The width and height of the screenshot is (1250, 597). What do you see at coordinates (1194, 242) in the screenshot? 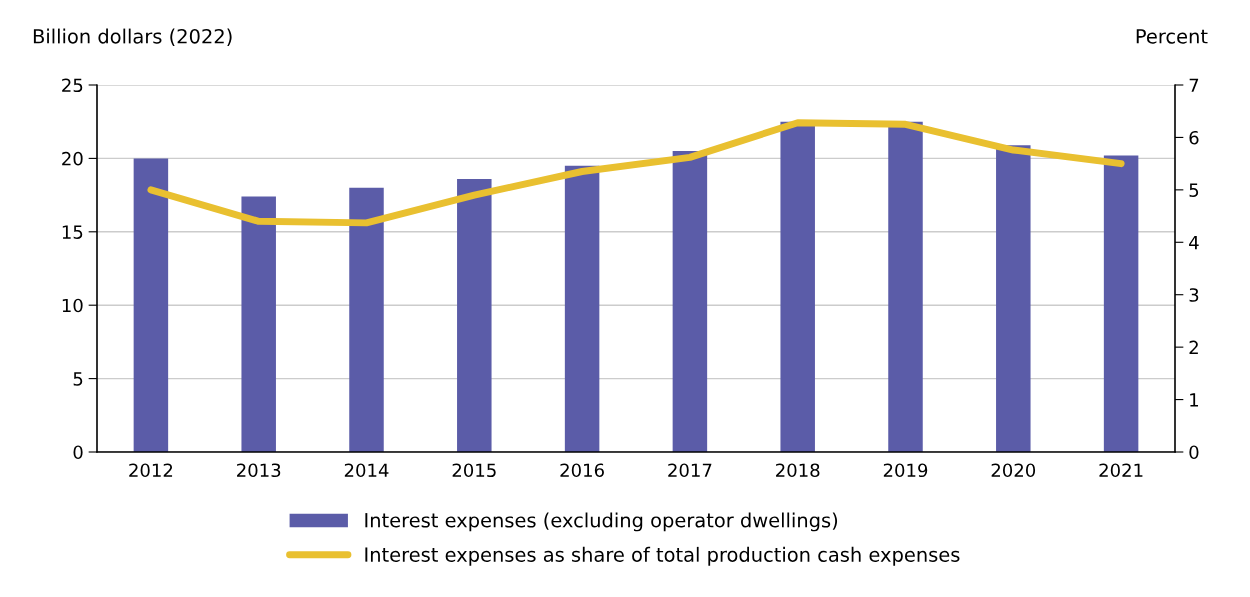
I see `y2-tick-label: 4` at bounding box center [1194, 242].